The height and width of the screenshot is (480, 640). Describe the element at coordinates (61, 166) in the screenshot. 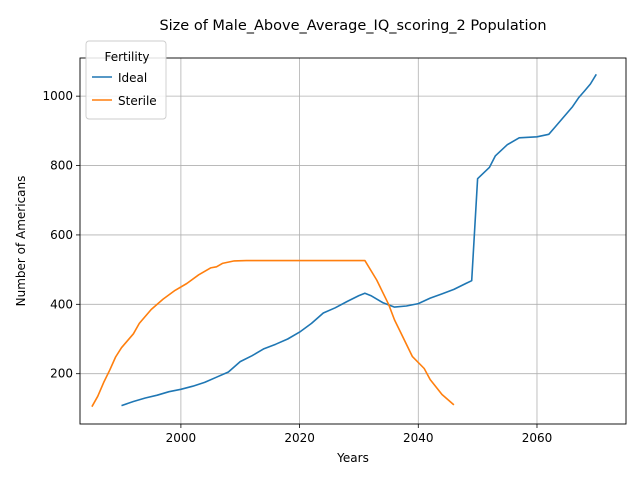

I see `y-tick-label: 800` at that location.